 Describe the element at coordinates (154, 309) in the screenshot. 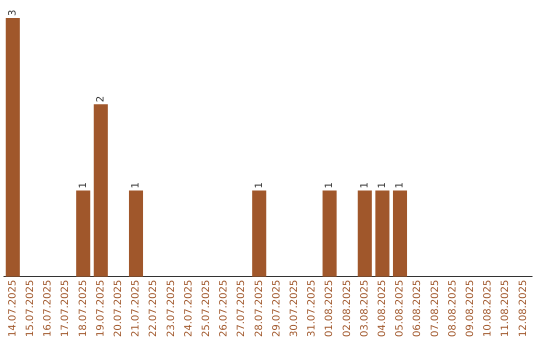

I see `x-tick-label: 22.07.2025` at that location.